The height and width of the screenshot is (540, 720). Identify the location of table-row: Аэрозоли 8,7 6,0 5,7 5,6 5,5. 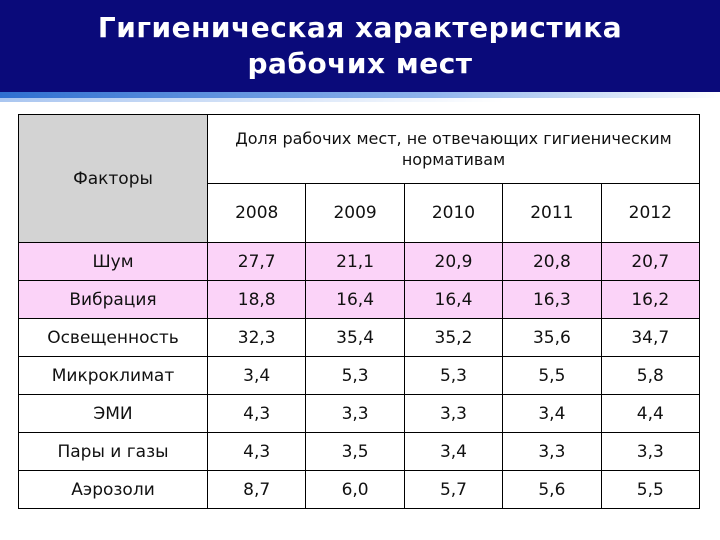
(359, 489).